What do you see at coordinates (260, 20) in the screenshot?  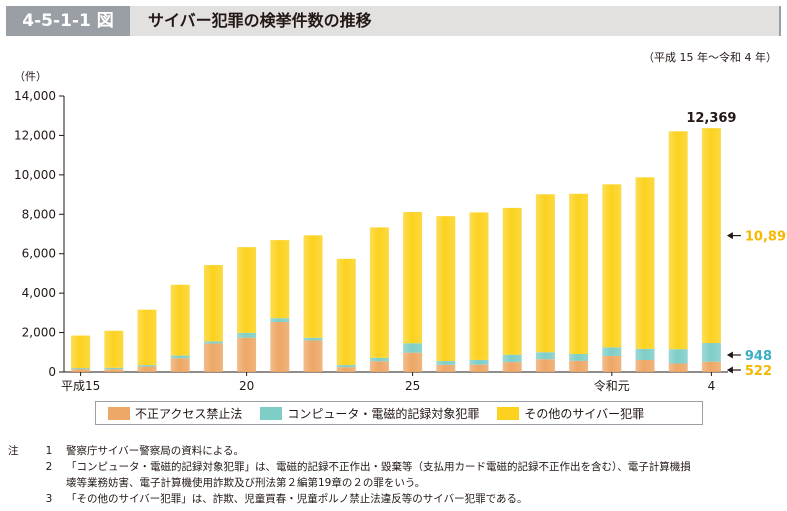 I see `figure-title: サイバー犯罪の検挙件数の推移` at bounding box center [260, 20].